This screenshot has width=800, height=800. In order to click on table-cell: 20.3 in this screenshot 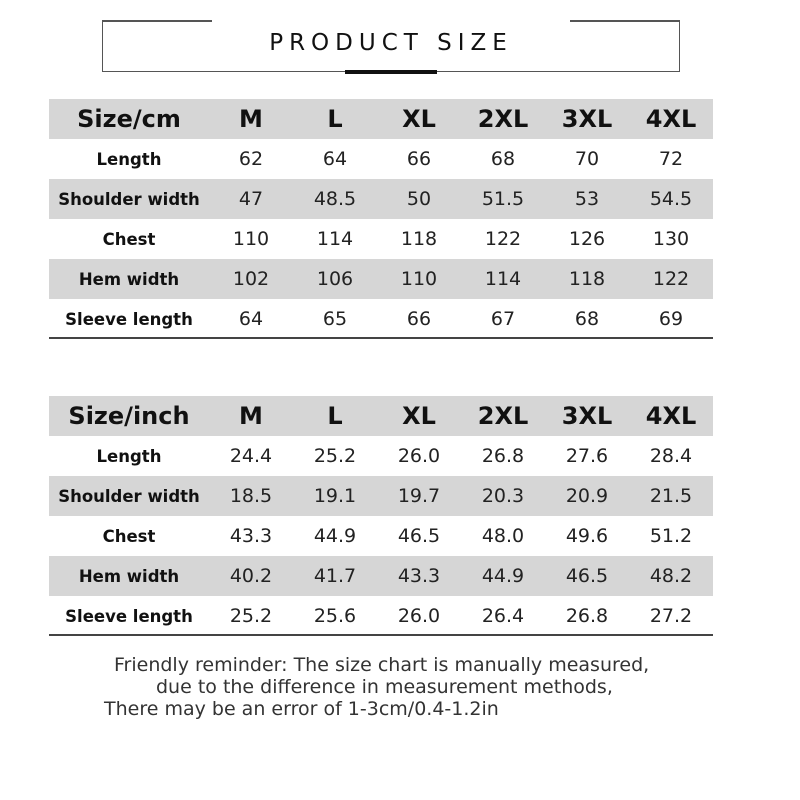, I will do `click(503, 496)`.